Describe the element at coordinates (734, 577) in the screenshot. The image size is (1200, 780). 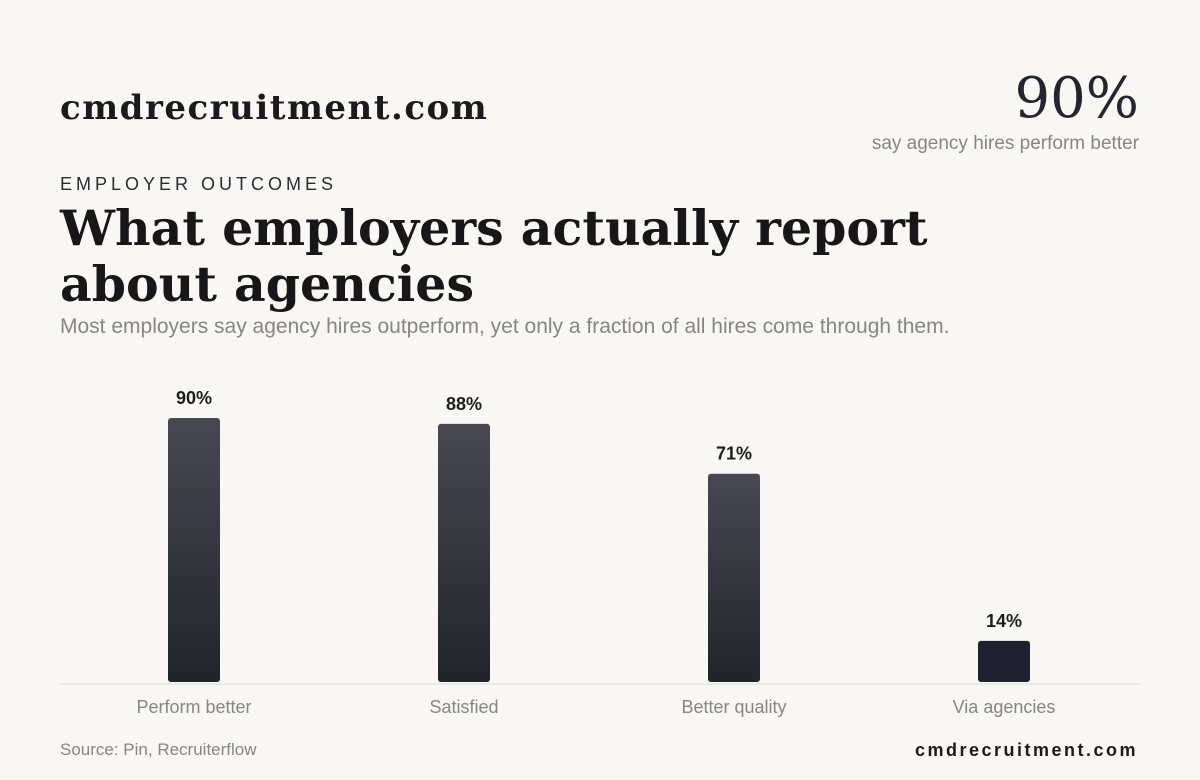
I see `bar-better-quality` at that location.